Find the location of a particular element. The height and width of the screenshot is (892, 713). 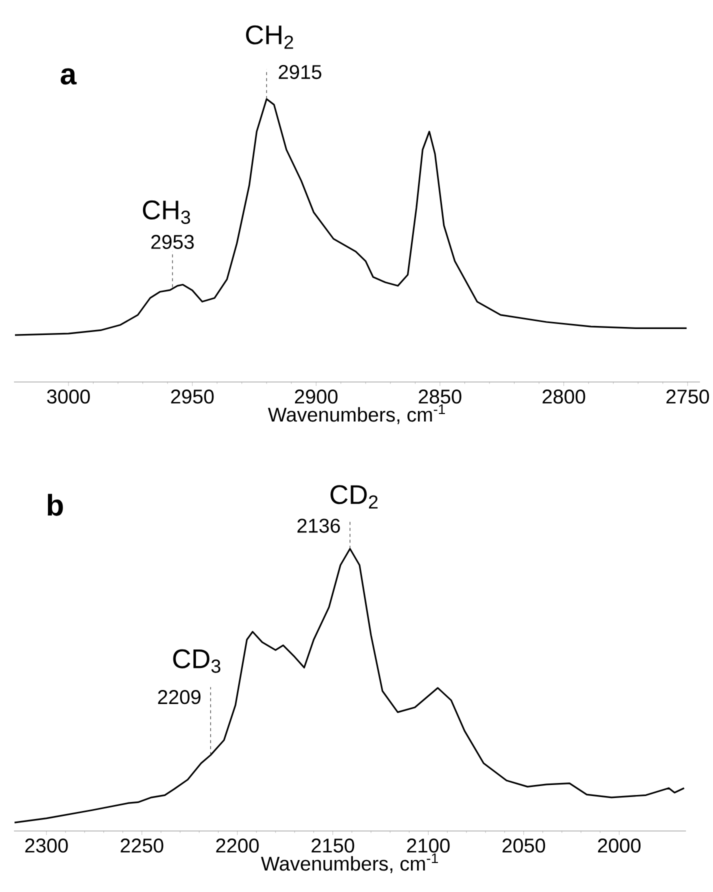

x-tick-label: 2050 is located at coordinates (524, 845).